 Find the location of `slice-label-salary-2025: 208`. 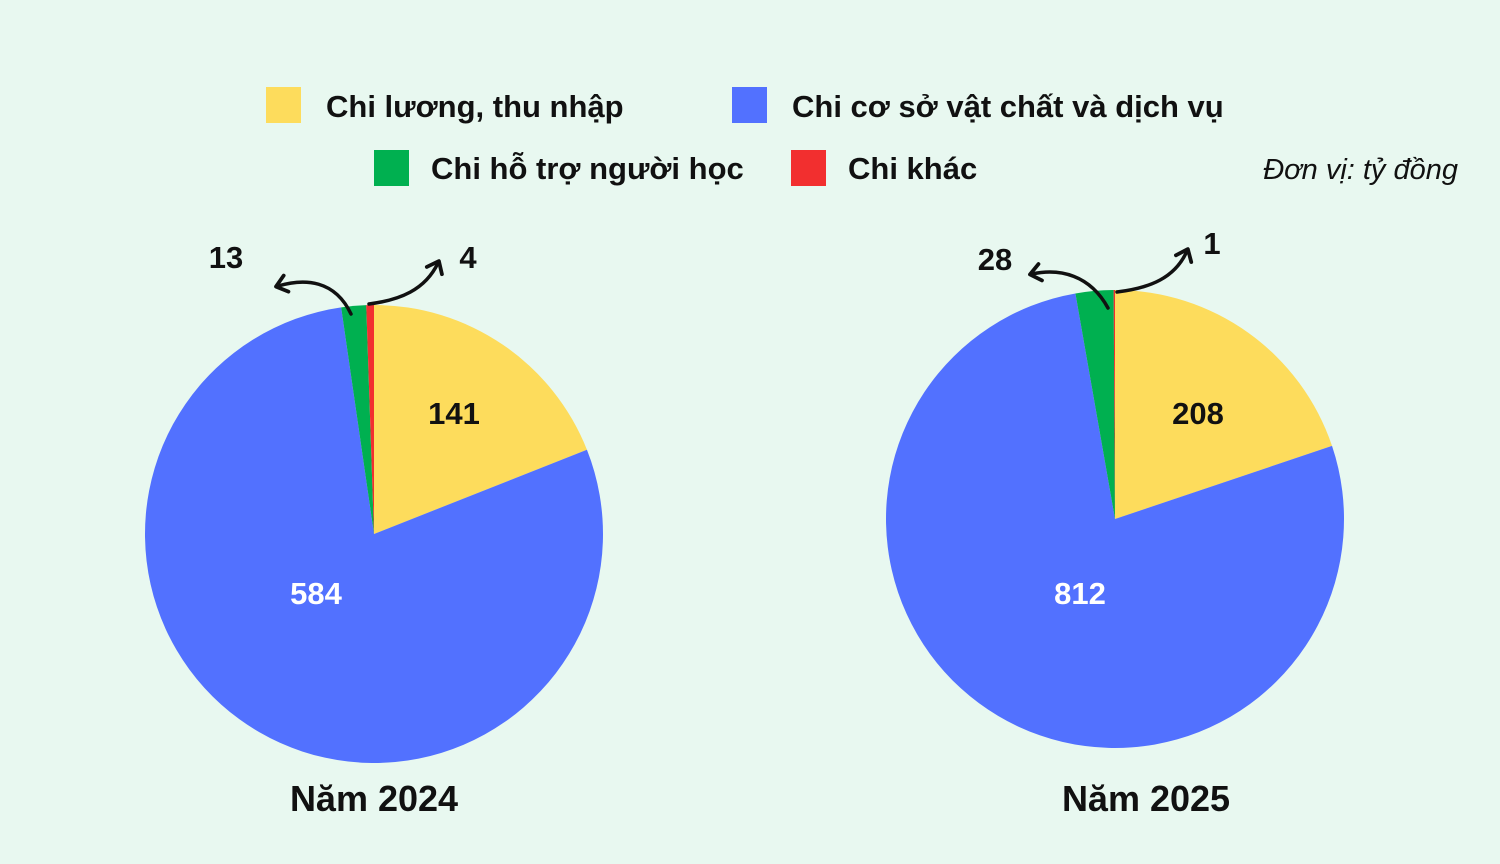

slice-label-salary-2025: 208 is located at coordinates (1198, 413).